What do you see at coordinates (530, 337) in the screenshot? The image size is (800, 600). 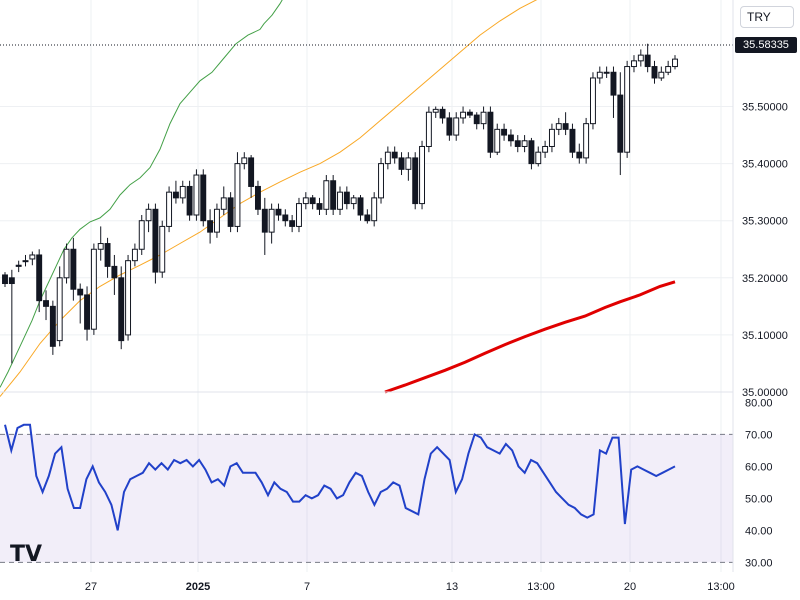 I see `ma-slow` at bounding box center [530, 337].